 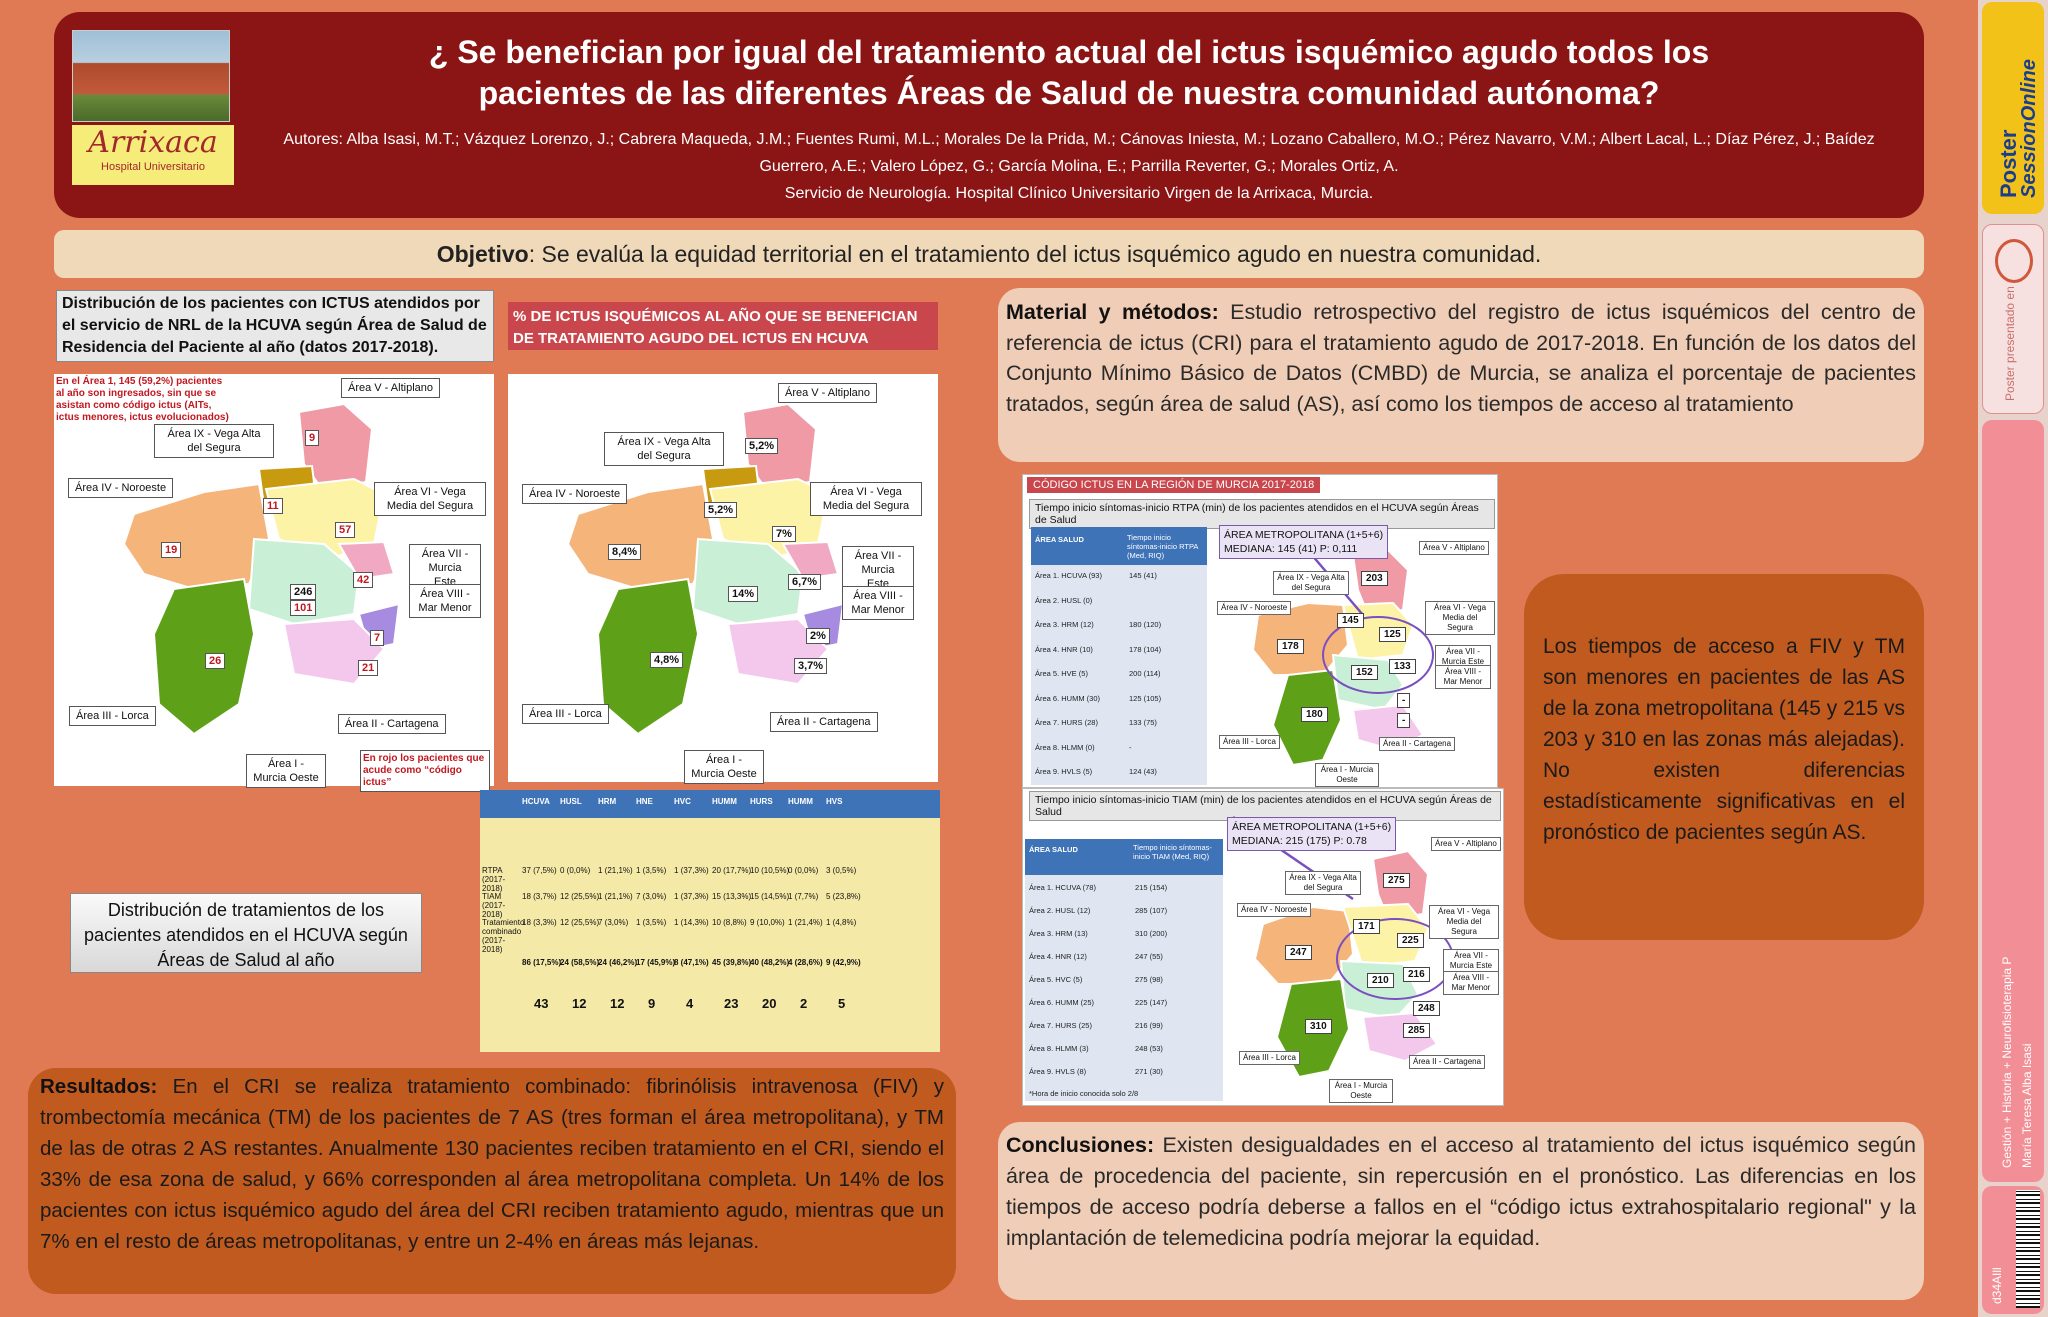 I want to click on rtpa-callout-i: Área I - Murcia Oeste, so click(x=1347, y=775).